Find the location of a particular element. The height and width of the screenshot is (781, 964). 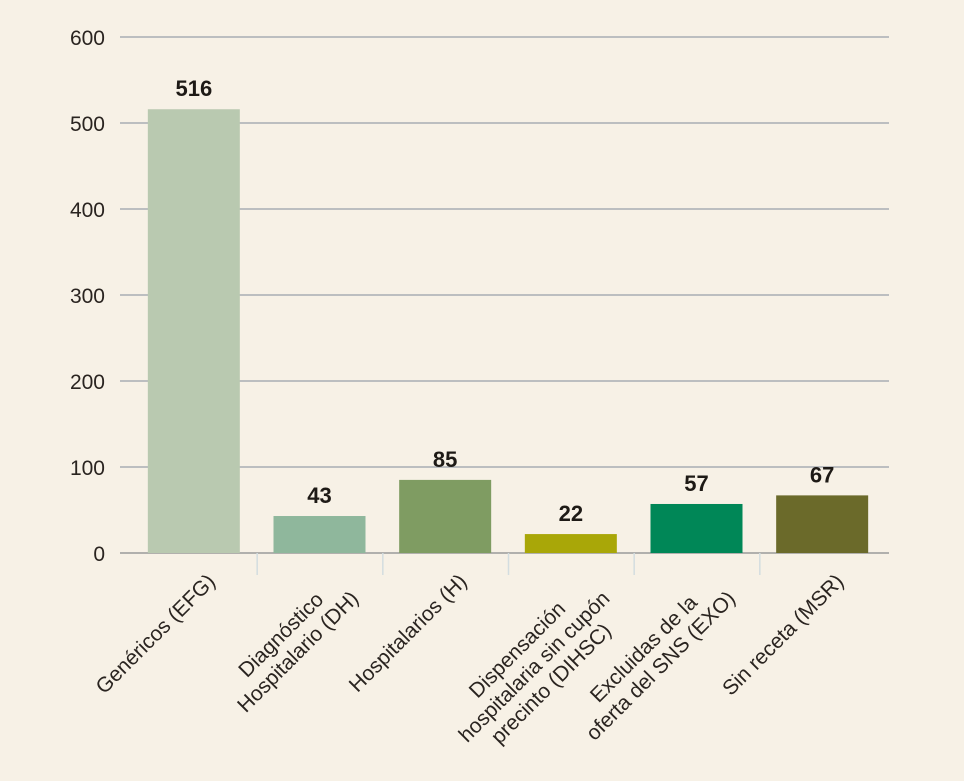

data-label: 22 is located at coordinates (571, 513).